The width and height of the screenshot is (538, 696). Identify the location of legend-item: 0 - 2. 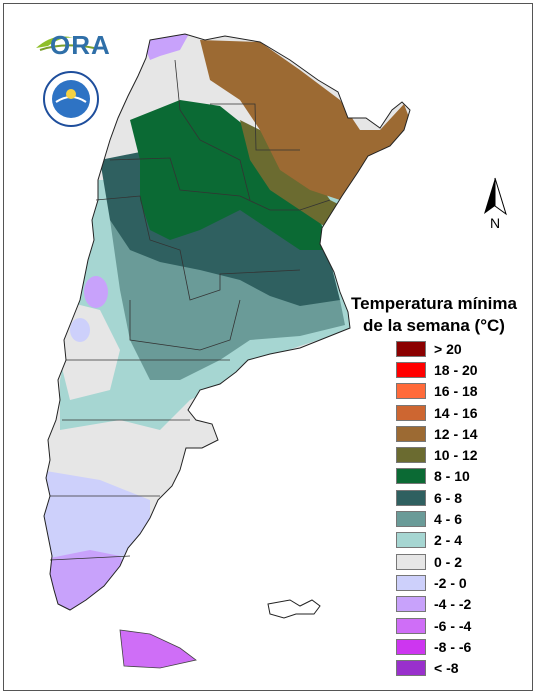
(437, 561).